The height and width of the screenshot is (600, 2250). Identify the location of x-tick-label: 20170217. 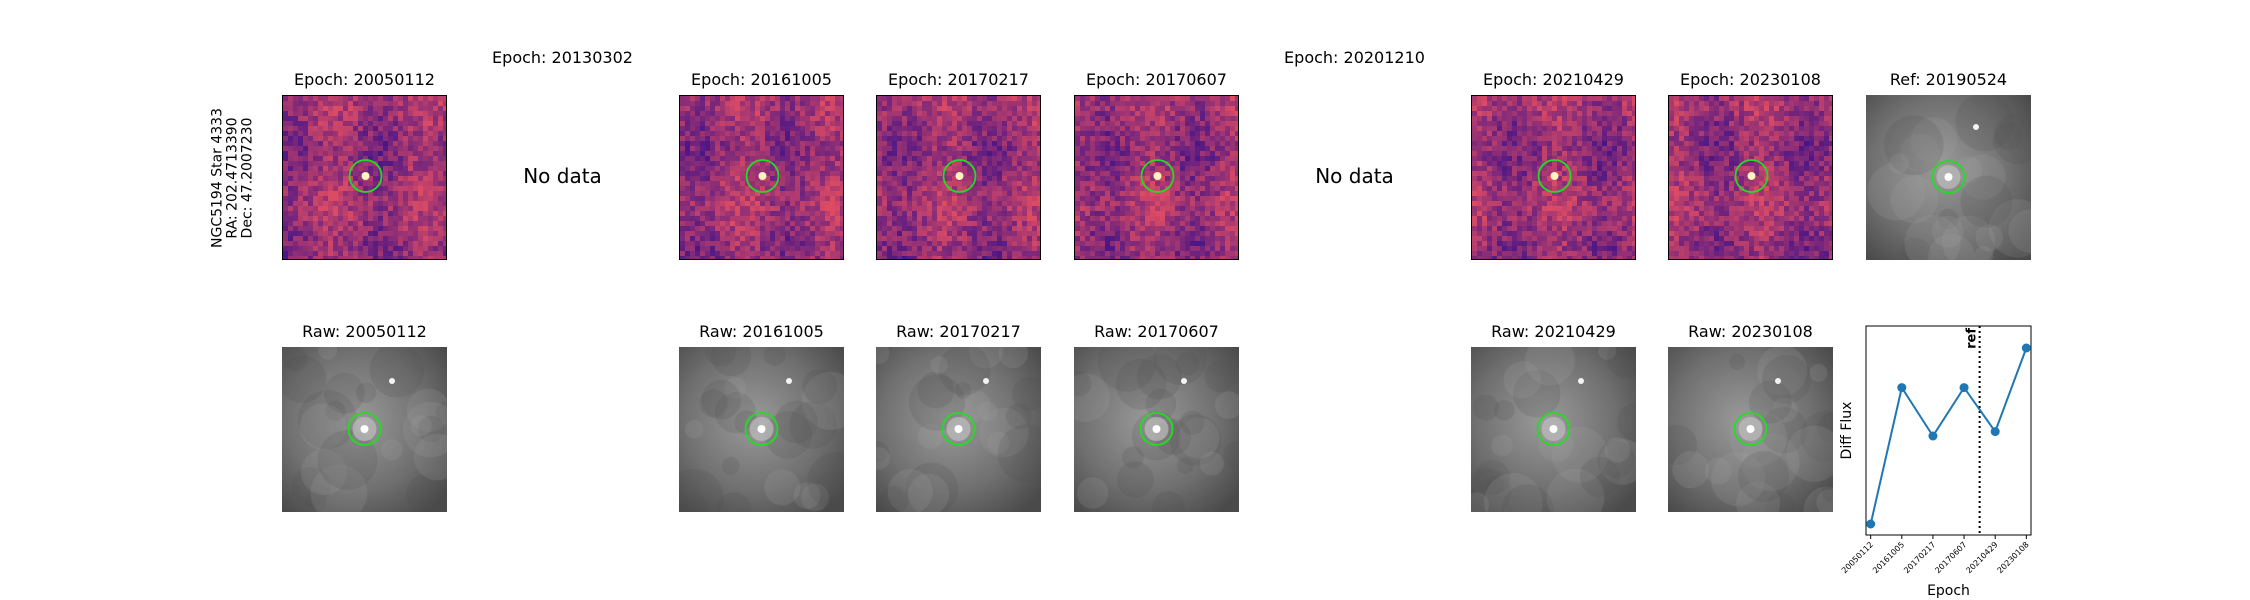
(1919, 557).